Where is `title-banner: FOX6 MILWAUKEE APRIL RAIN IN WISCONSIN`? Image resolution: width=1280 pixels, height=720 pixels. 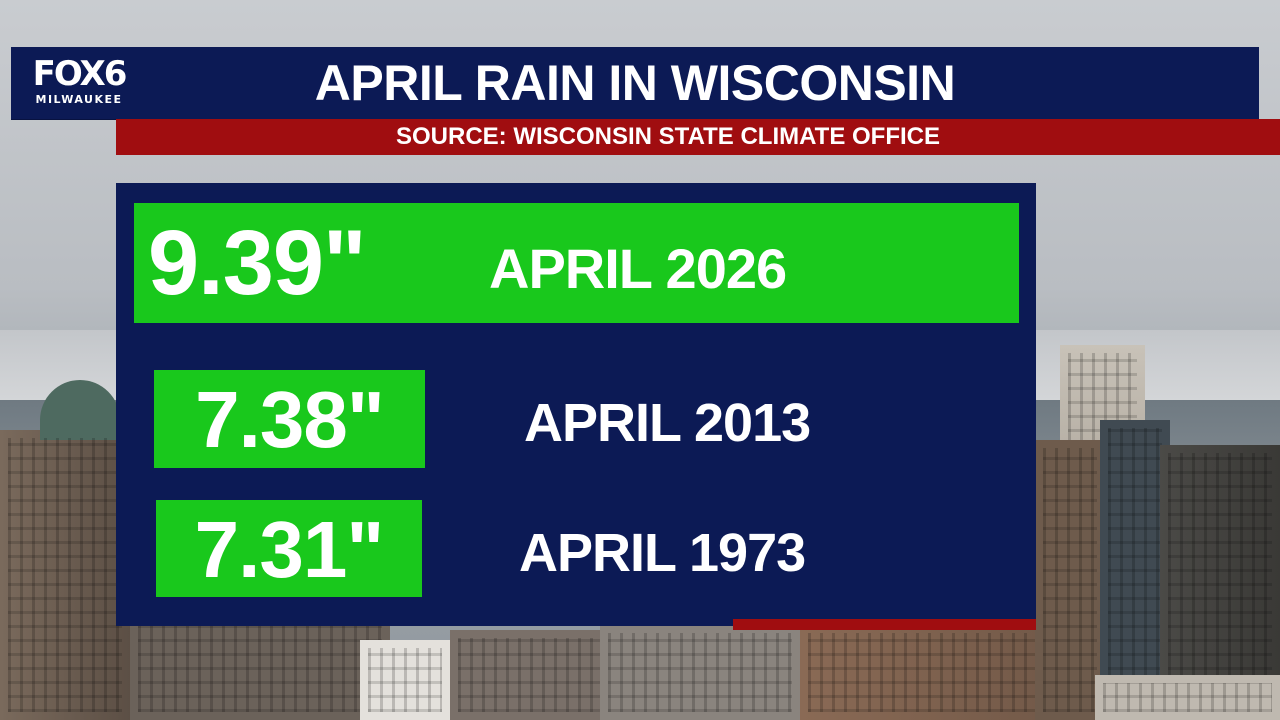 title-banner: FOX6 MILWAUKEE APRIL RAIN IN WISCONSIN is located at coordinates (635, 83).